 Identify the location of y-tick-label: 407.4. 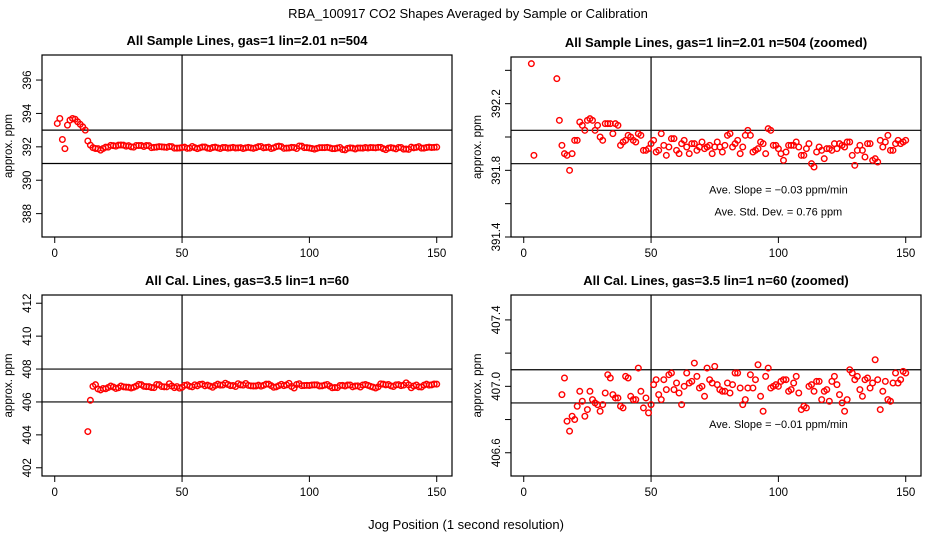
(497, 319).